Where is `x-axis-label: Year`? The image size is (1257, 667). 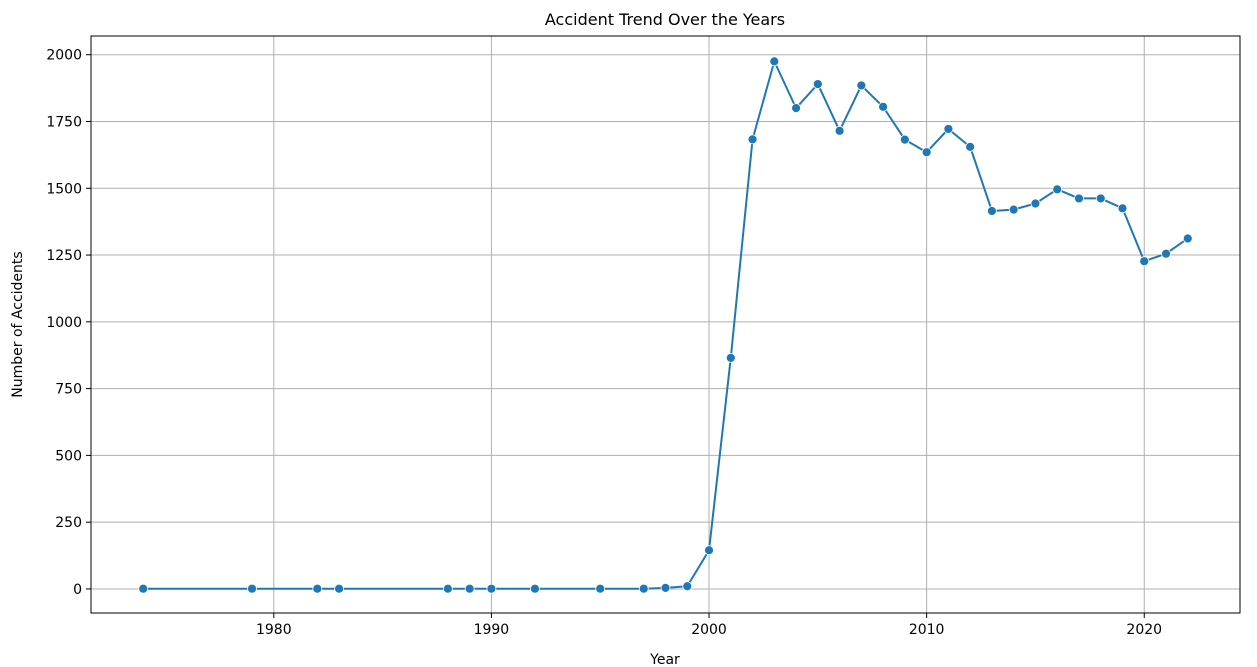
x-axis-label: Year is located at coordinates (664, 659).